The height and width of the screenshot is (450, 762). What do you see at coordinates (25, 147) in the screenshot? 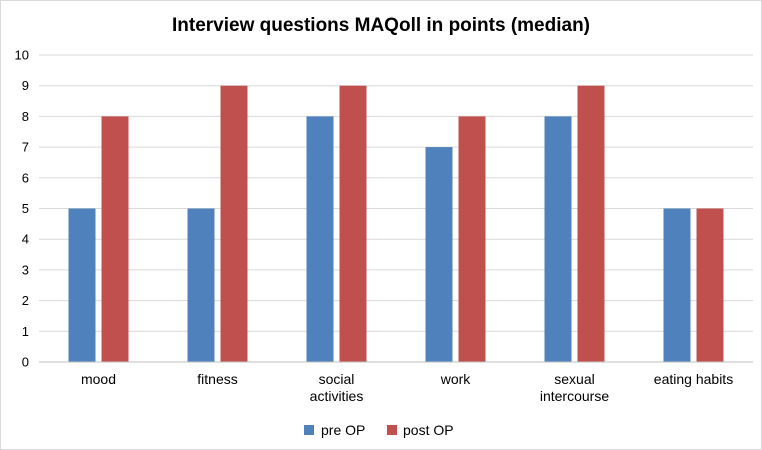
I see `y-tick-label: 7` at bounding box center [25, 147].